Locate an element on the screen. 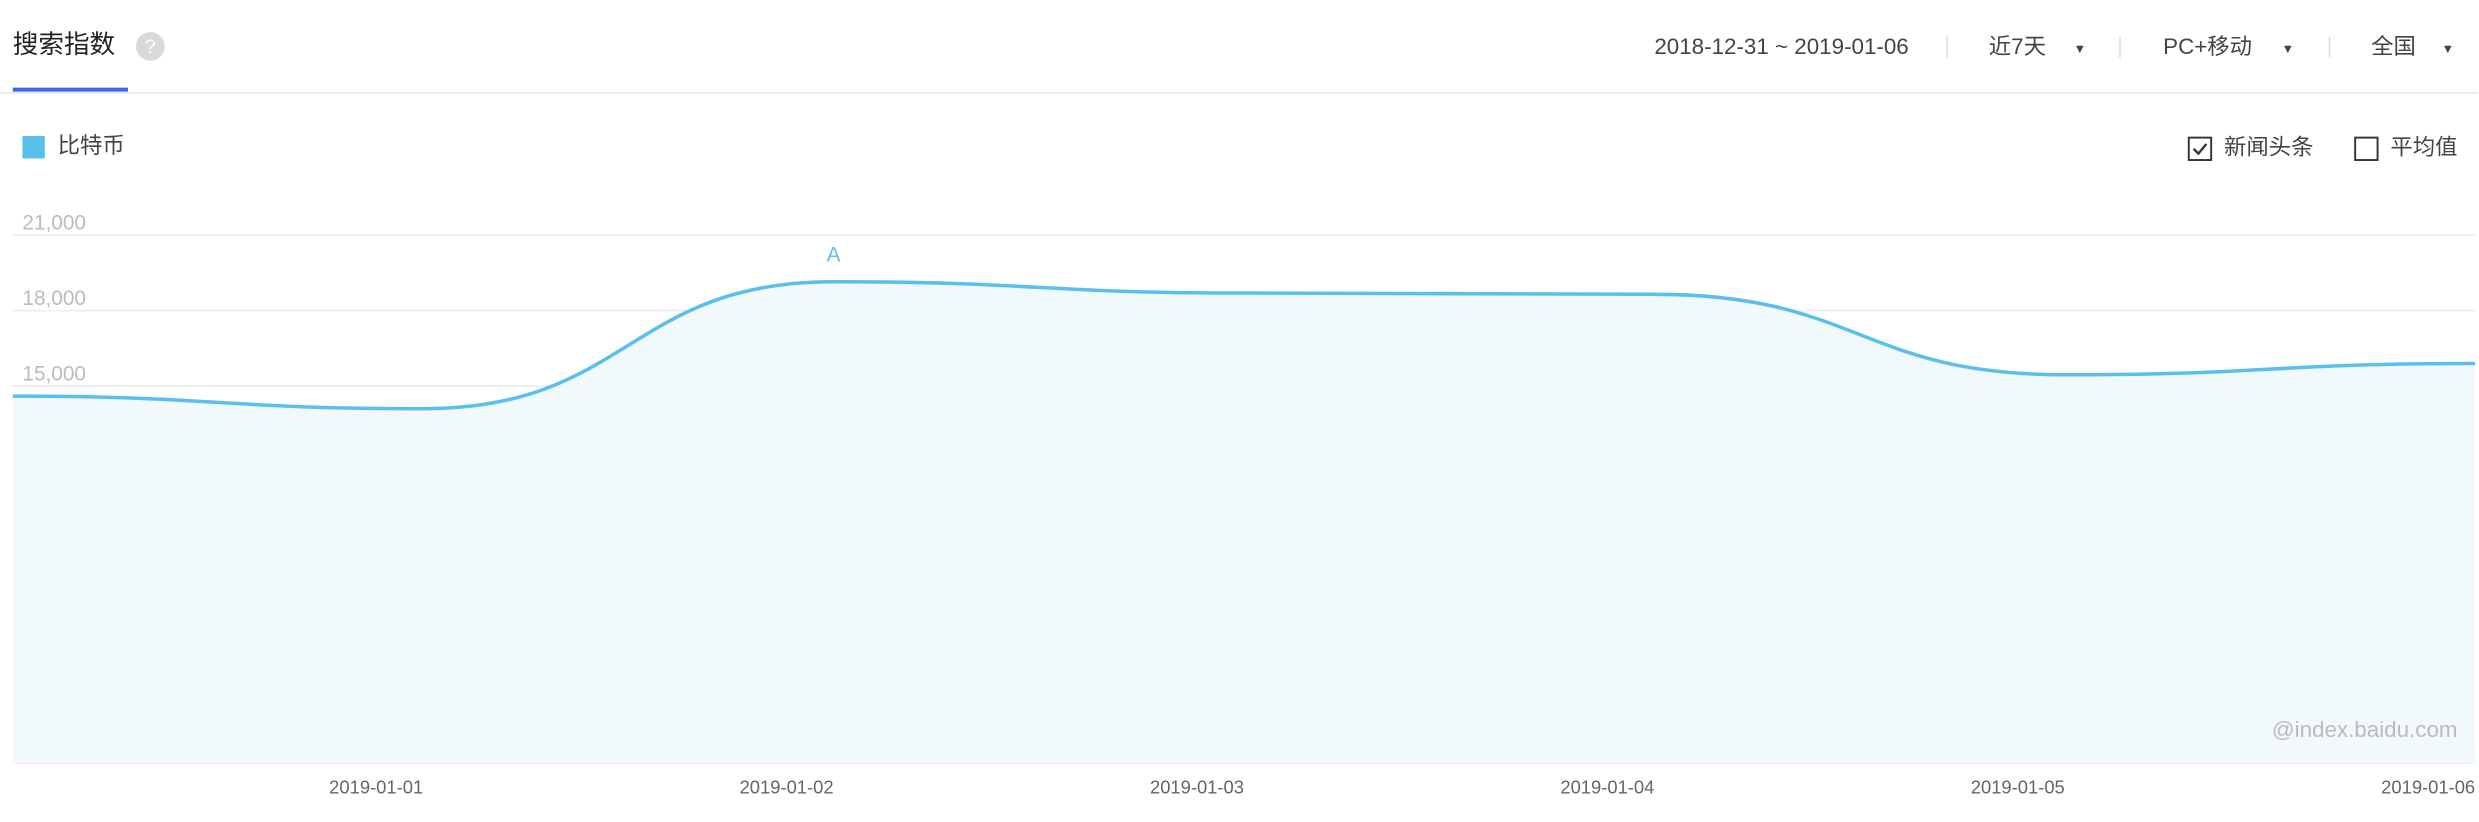 Image resolution: width=2479 pixels, height=822 pixels. help-icon is located at coordinates (150, 46).